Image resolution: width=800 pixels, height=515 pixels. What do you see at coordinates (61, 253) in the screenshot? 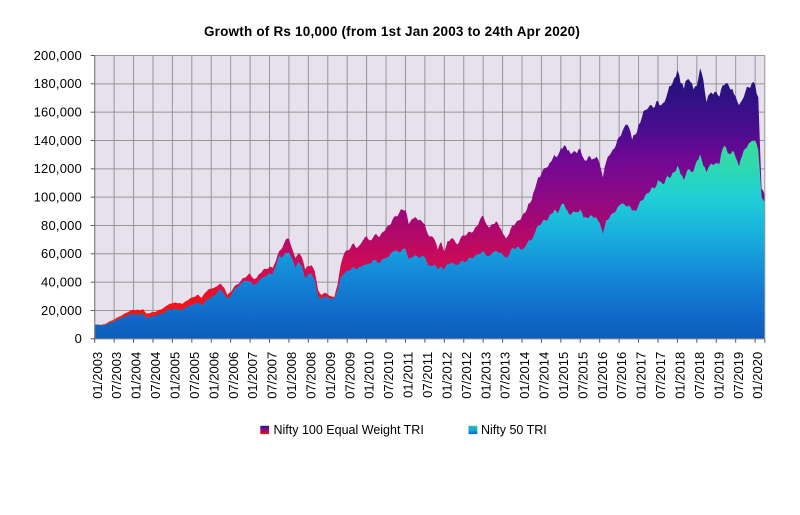
I see `svg-text: 60,000` at bounding box center [61, 253].